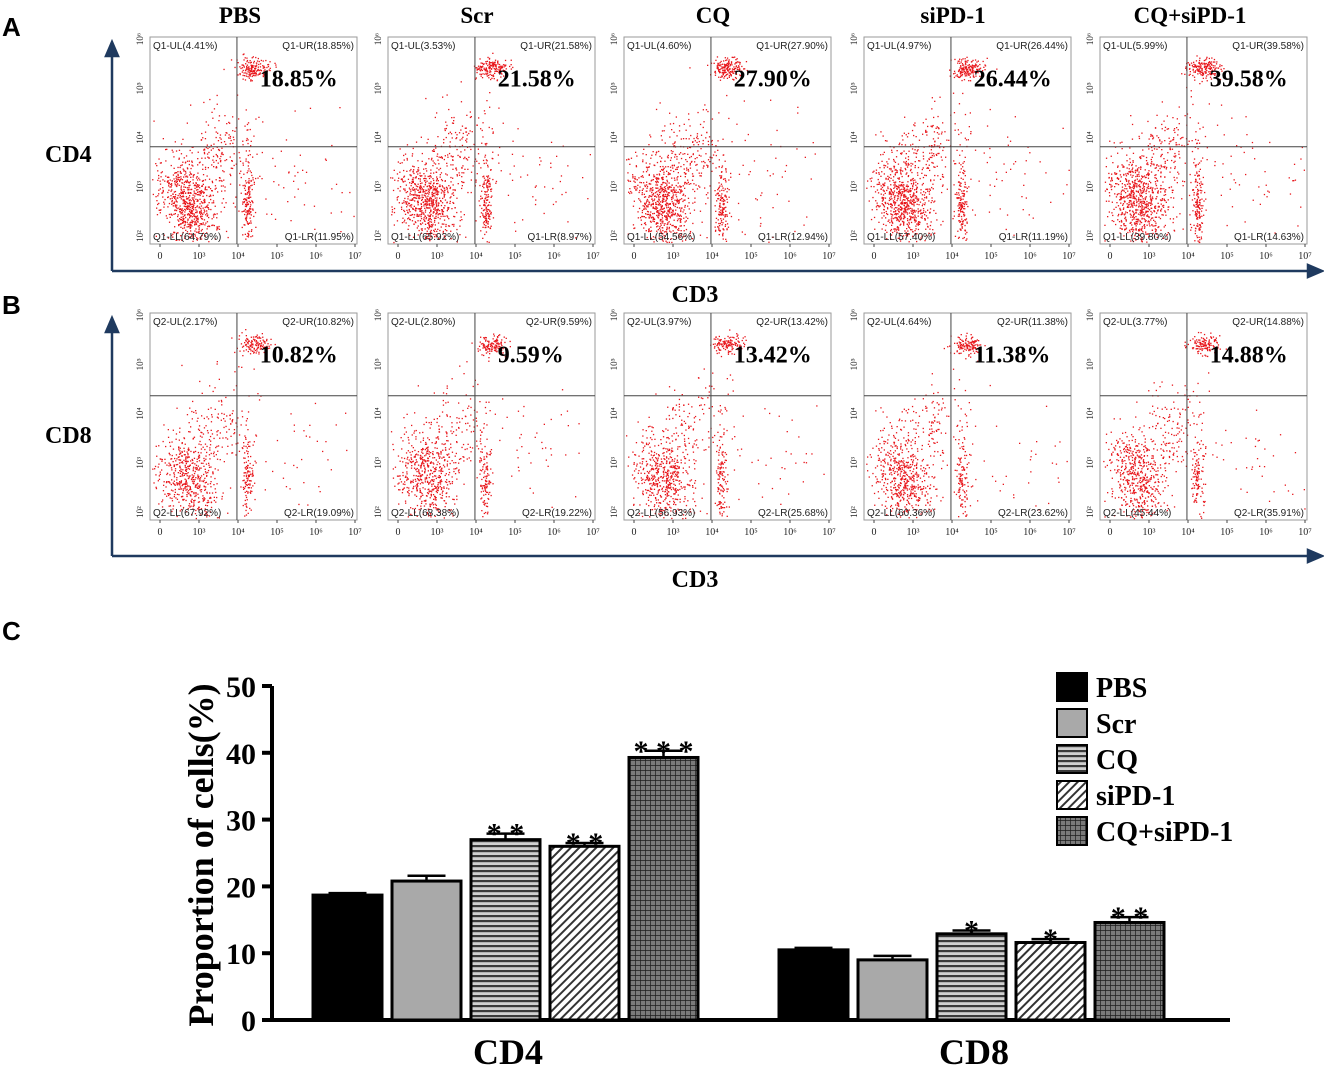  Describe the element at coordinates (68, 155) in the screenshot. I see `row-label-cd4: CD4` at that location.